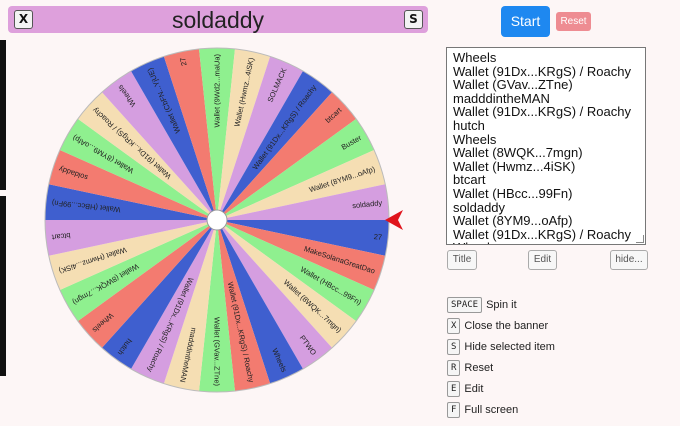  I want to click on shortcut-key: R, so click(454, 367).